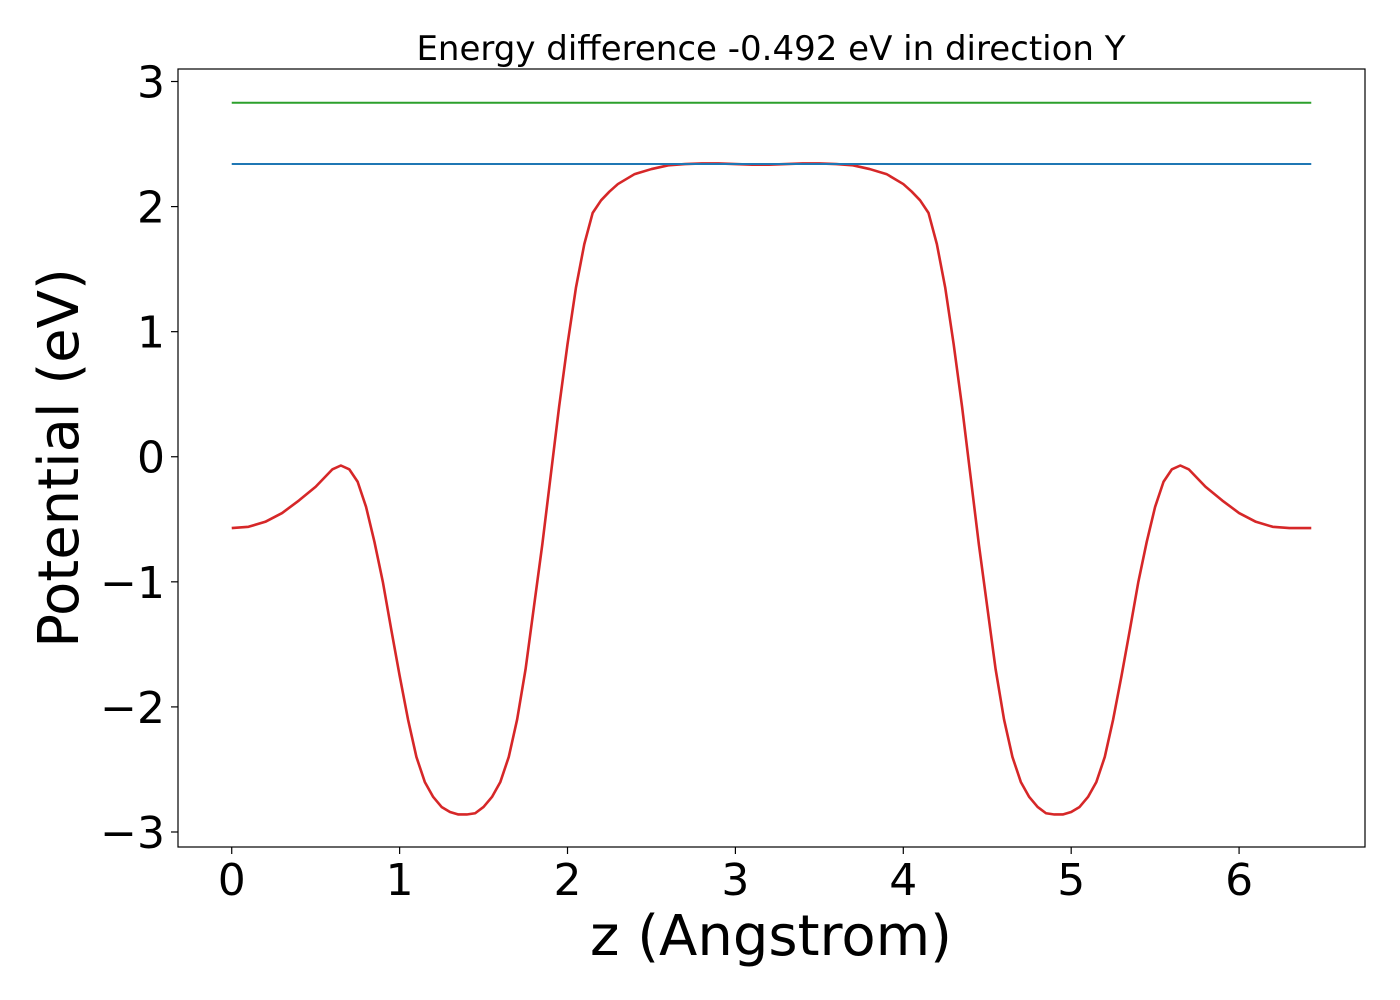 This screenshot has height=1000, width=1400. I want to click on x-tick-label: 1, so click(400, 880).